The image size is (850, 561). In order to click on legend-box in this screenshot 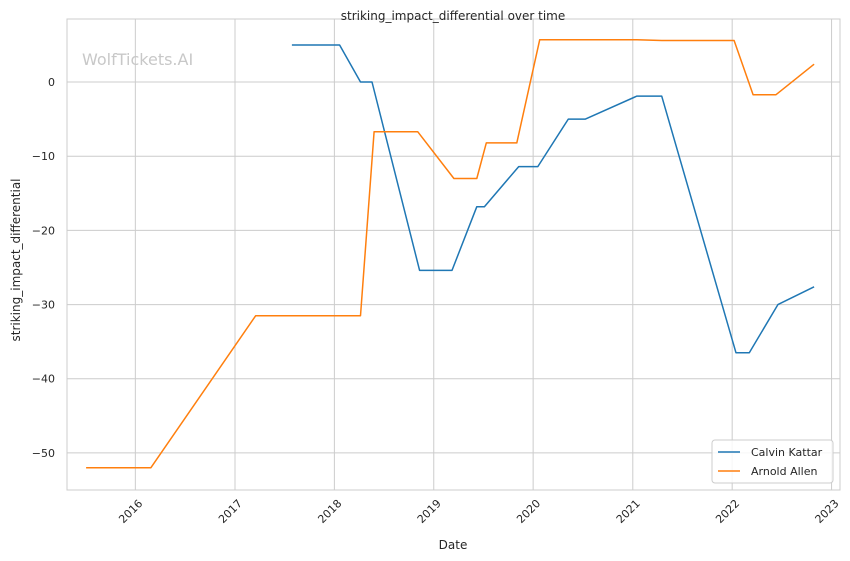, I will do `click(772, 461)`.